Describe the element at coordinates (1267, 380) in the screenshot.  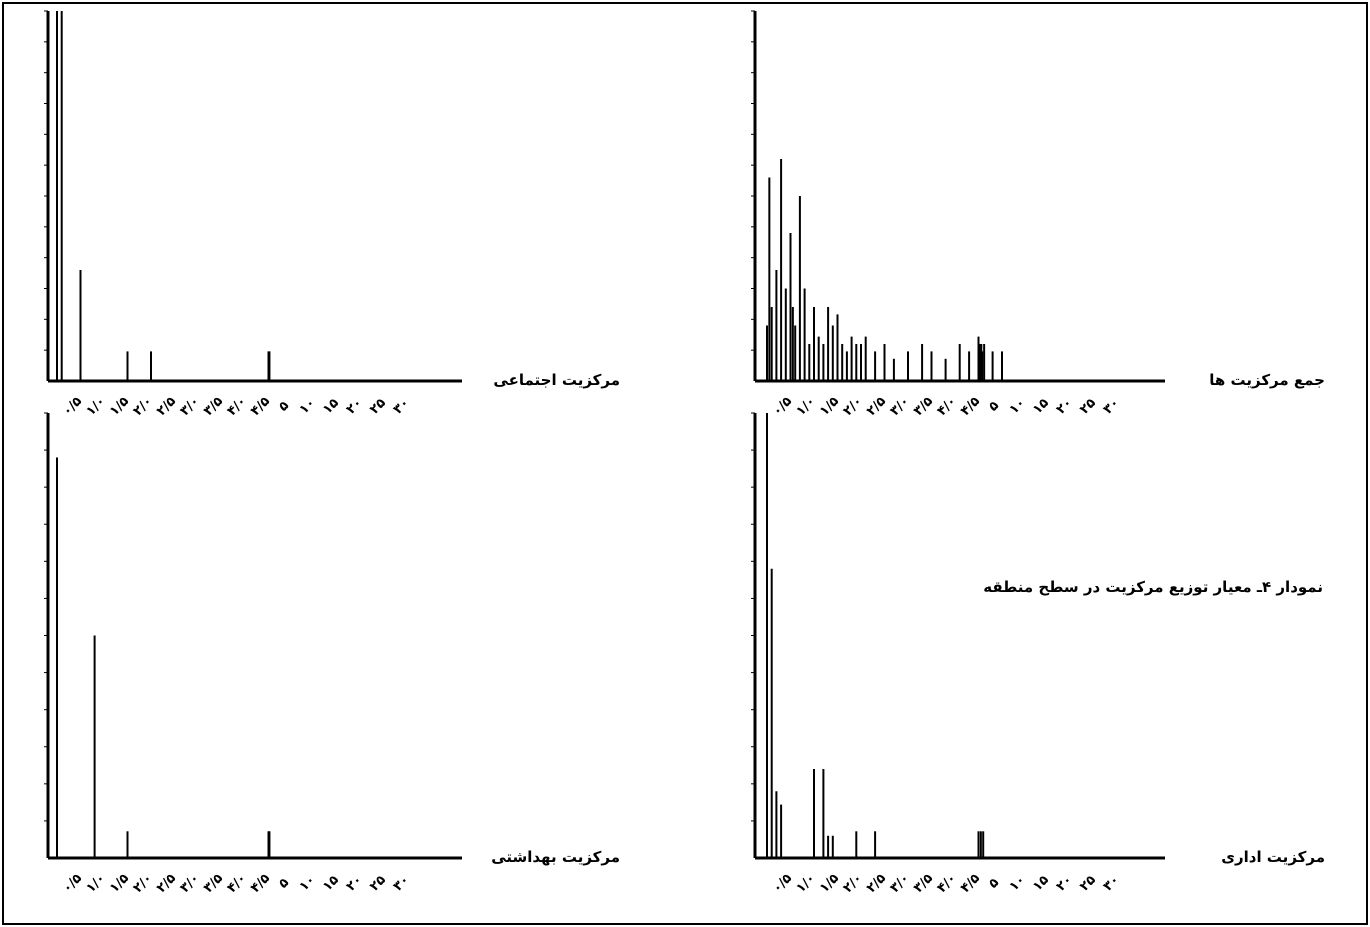
I see `panel-label: جمع مرکزیت ها` at that location.